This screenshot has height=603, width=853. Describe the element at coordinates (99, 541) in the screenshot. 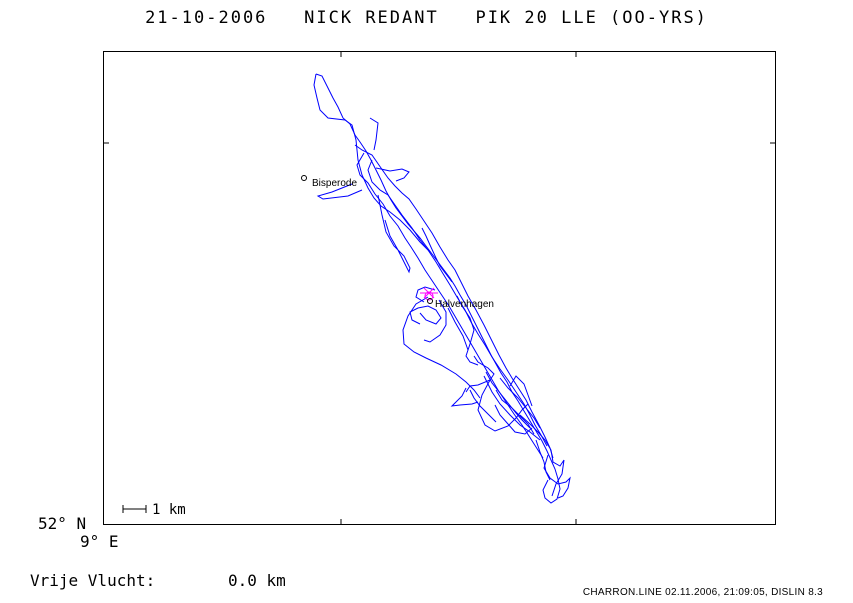

I see `longitude-label: 9° E` at that location.